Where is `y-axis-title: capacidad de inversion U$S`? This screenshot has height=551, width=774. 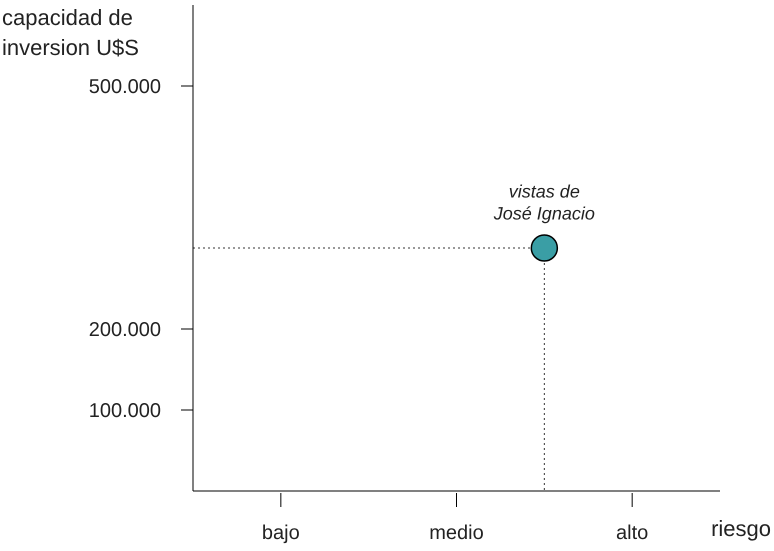 y-axis-title: capacidad de inversion U$S is located at coordinates (70, 32).